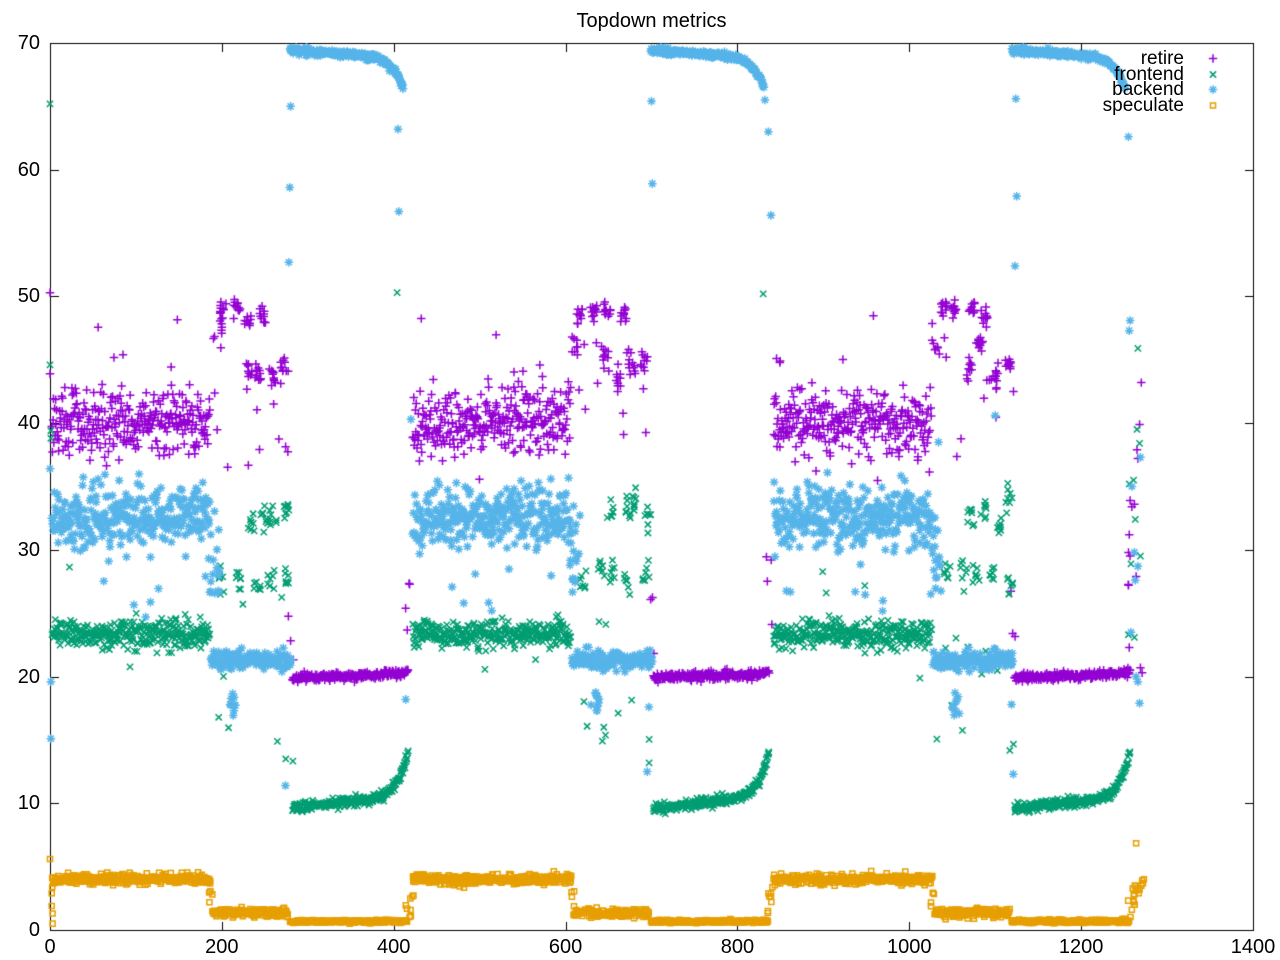  I want to click on x-tick-label: 1200, so click(1081, 947).